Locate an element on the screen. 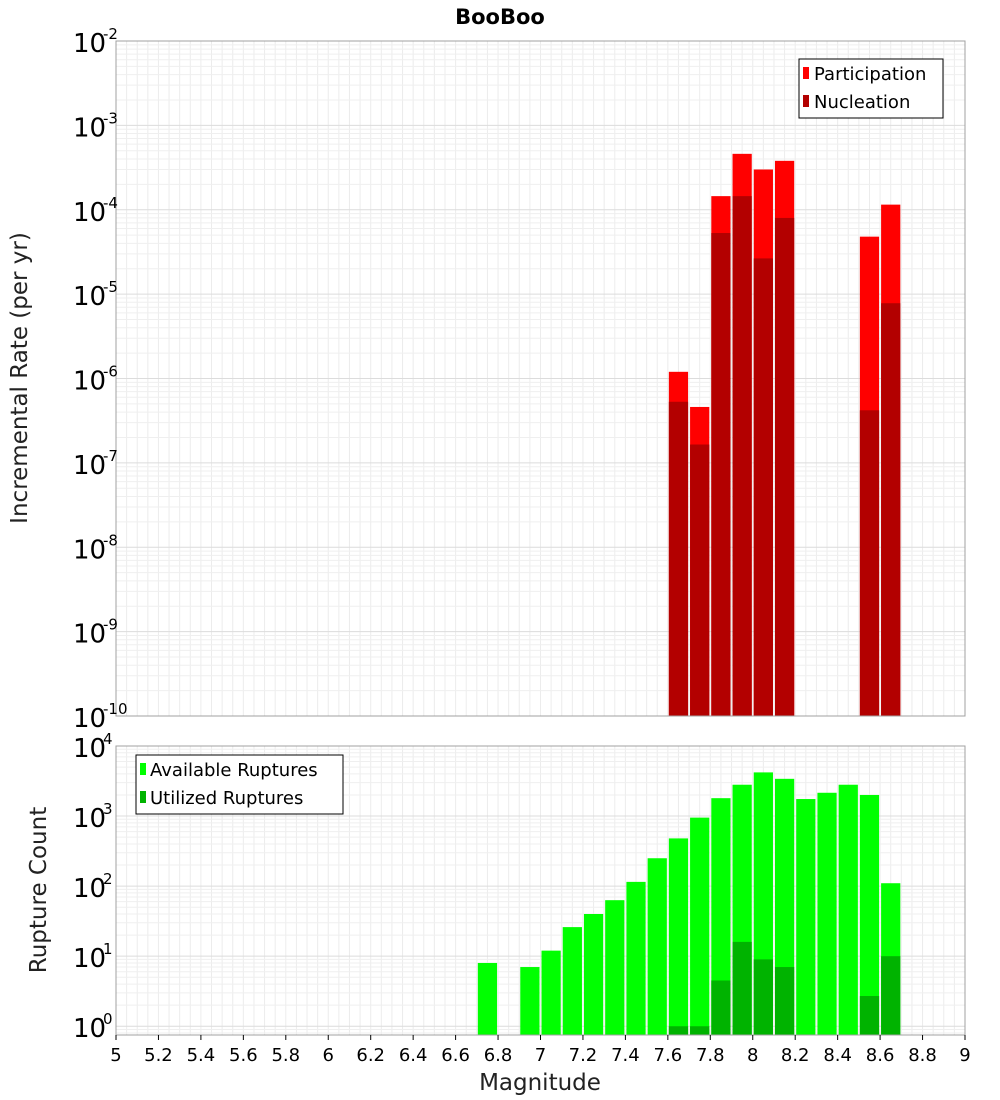 The image size is (1000, 1100). x-tick-label: 5.6 is located at coordinates (243, 1055).